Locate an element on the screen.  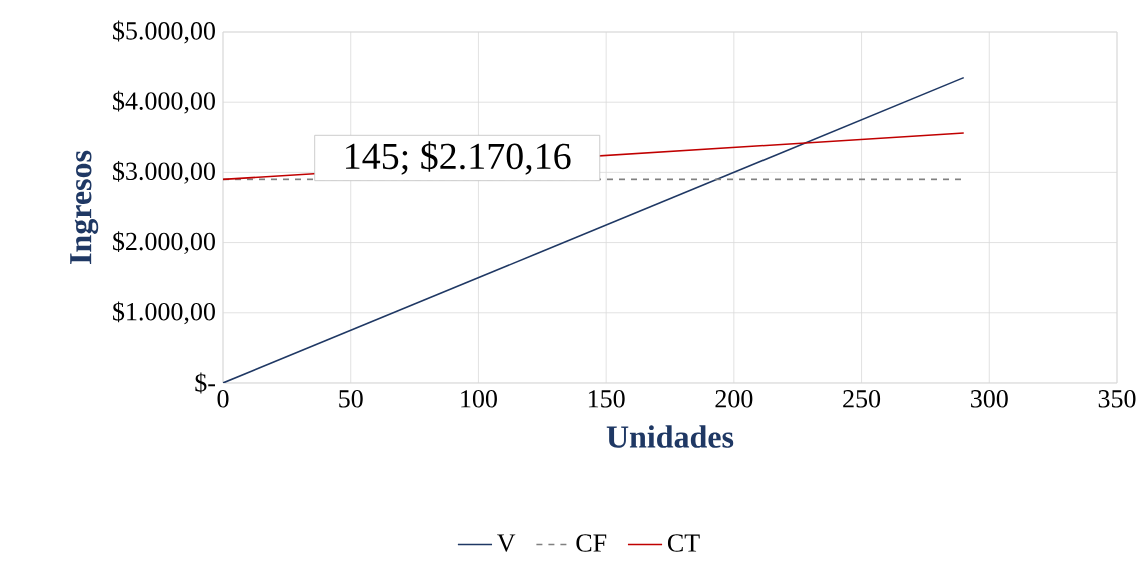
y-tick-label: $1.000,00 is located at coordinates (164, 313).